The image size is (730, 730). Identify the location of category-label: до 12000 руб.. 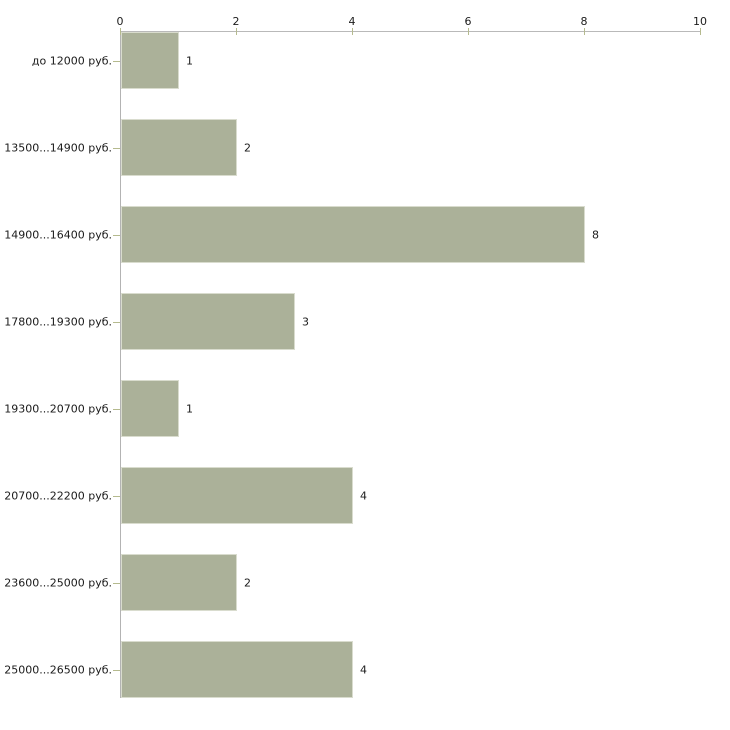
(71, 60).